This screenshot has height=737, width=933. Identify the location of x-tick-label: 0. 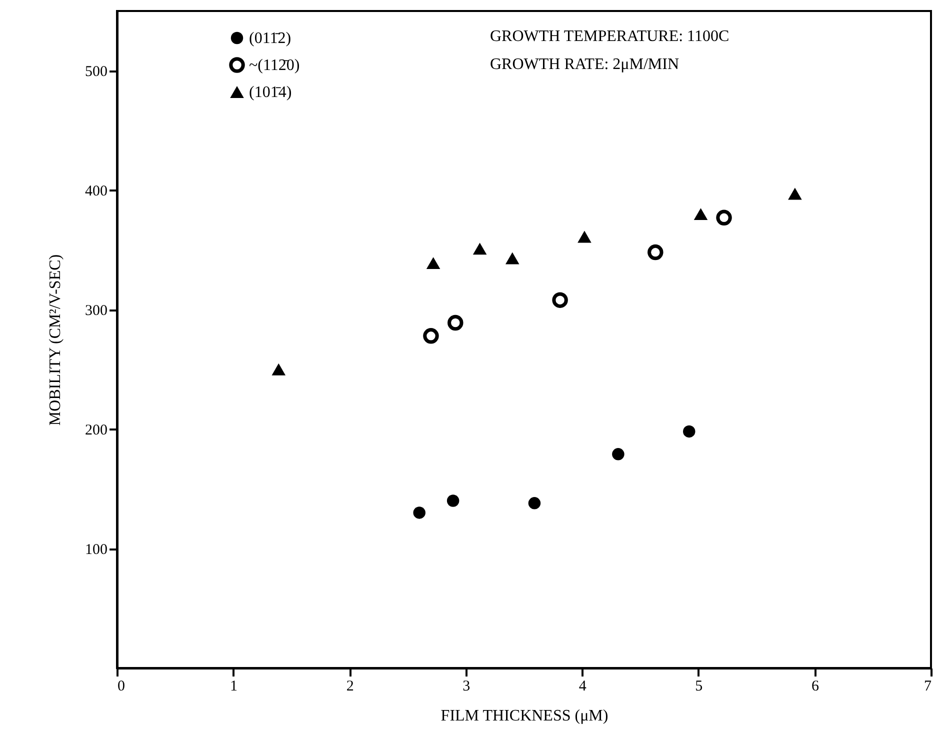
(121, 686).